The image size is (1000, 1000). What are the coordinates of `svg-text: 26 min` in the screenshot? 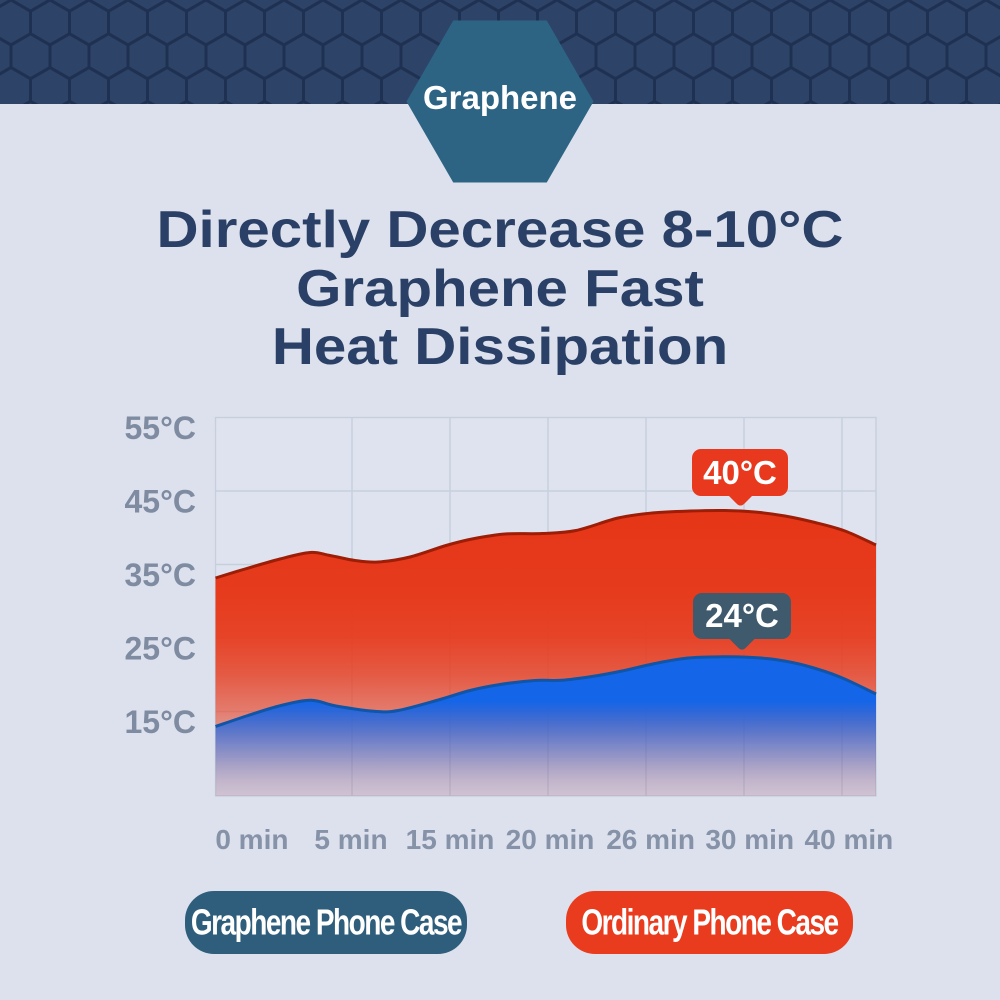 It's located at (650, 839).